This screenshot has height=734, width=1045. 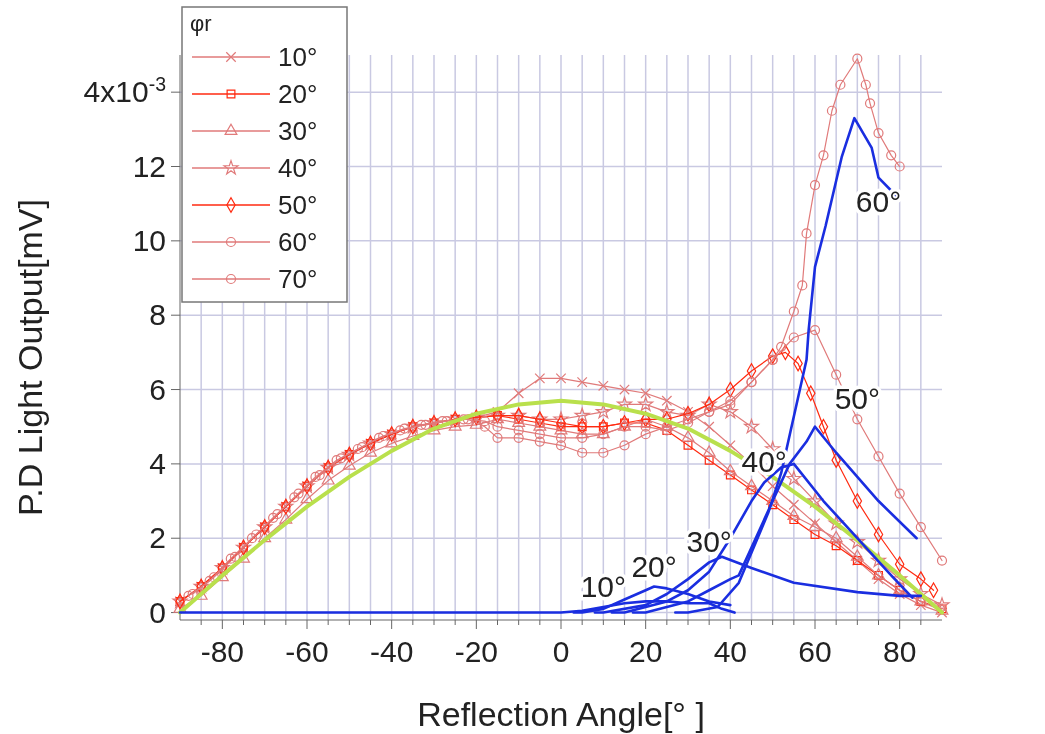 I want to click on legend-title: φr, so click(x=201, y=23).